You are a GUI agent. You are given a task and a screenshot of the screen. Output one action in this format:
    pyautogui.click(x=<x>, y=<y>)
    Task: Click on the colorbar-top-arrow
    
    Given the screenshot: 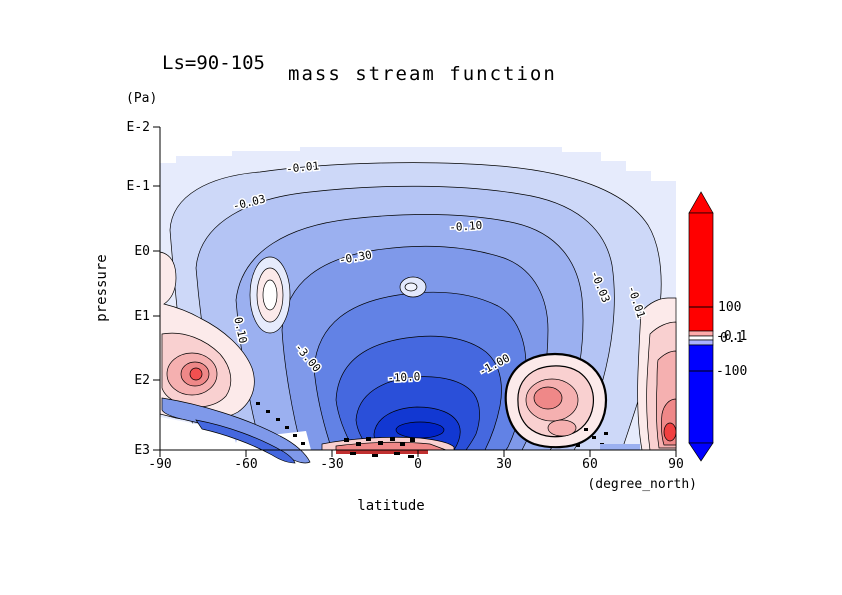 What is the action you would take?
    pyautogui.click(x=701, y=202)
    